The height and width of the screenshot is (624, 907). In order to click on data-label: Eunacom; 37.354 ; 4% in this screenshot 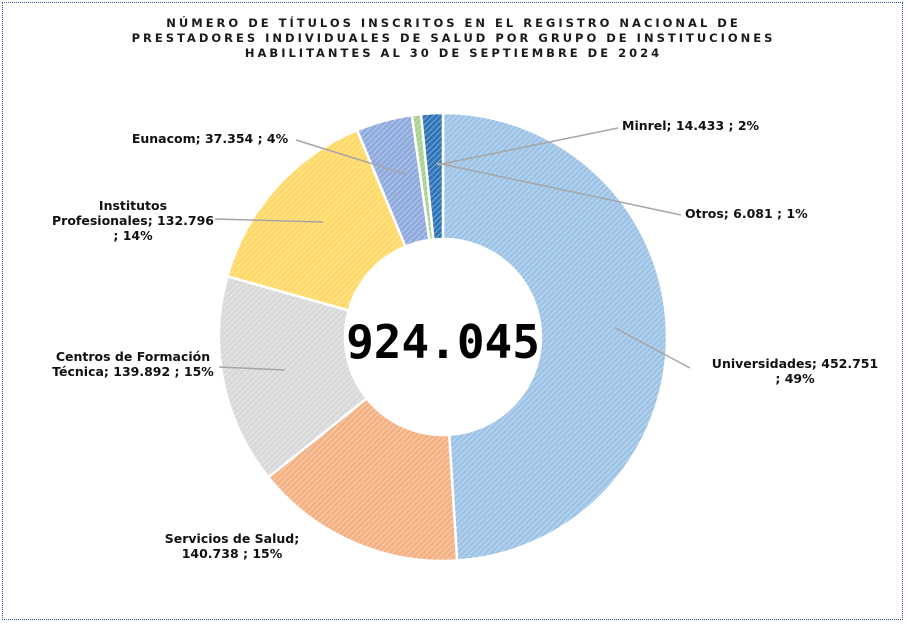, I will do `click(210, 138)`.